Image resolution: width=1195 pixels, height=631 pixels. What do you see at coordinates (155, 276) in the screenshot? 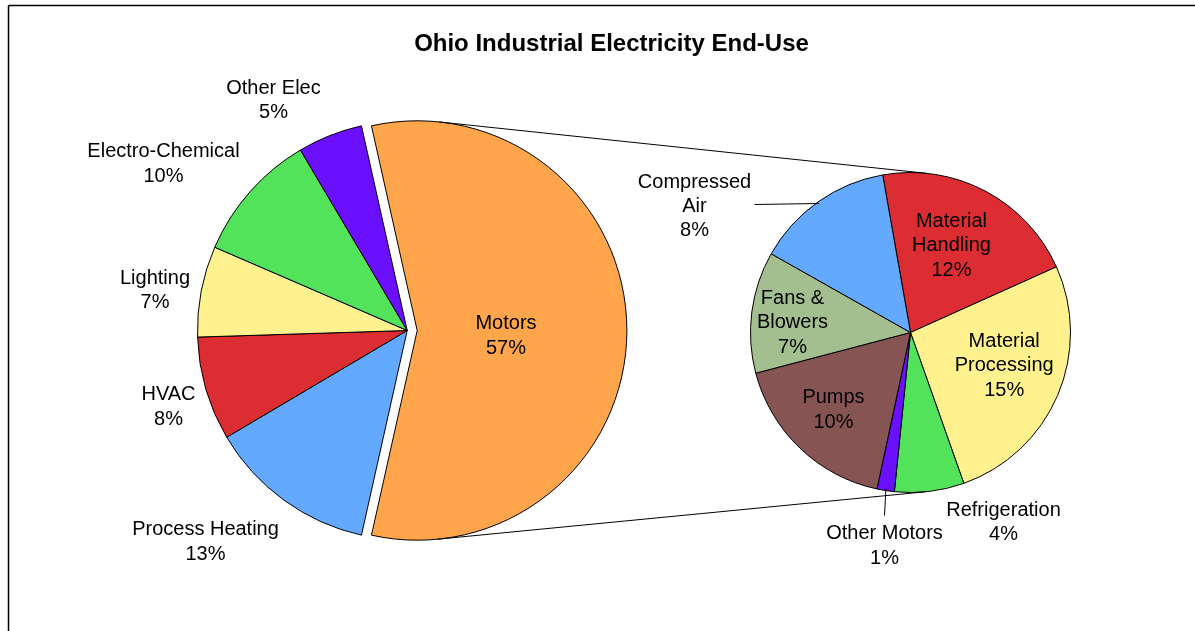
I see `slice-label: Lighting` at bounding box center [155, 276].